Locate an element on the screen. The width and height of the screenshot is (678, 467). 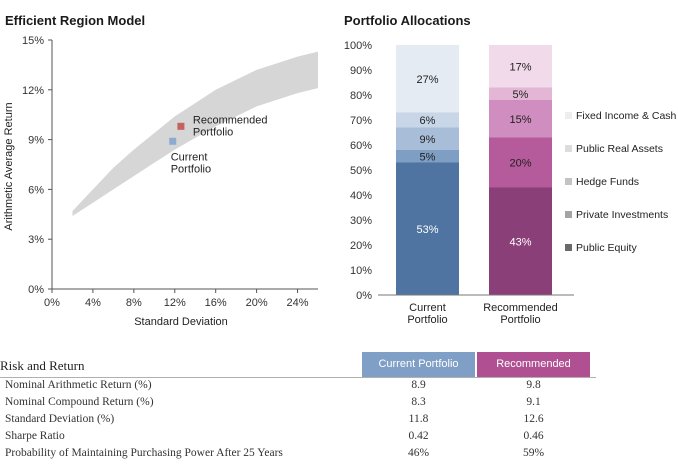
table-row: Sharpe Ratio 0.42 0.46 is located at coordinates (300, 436).